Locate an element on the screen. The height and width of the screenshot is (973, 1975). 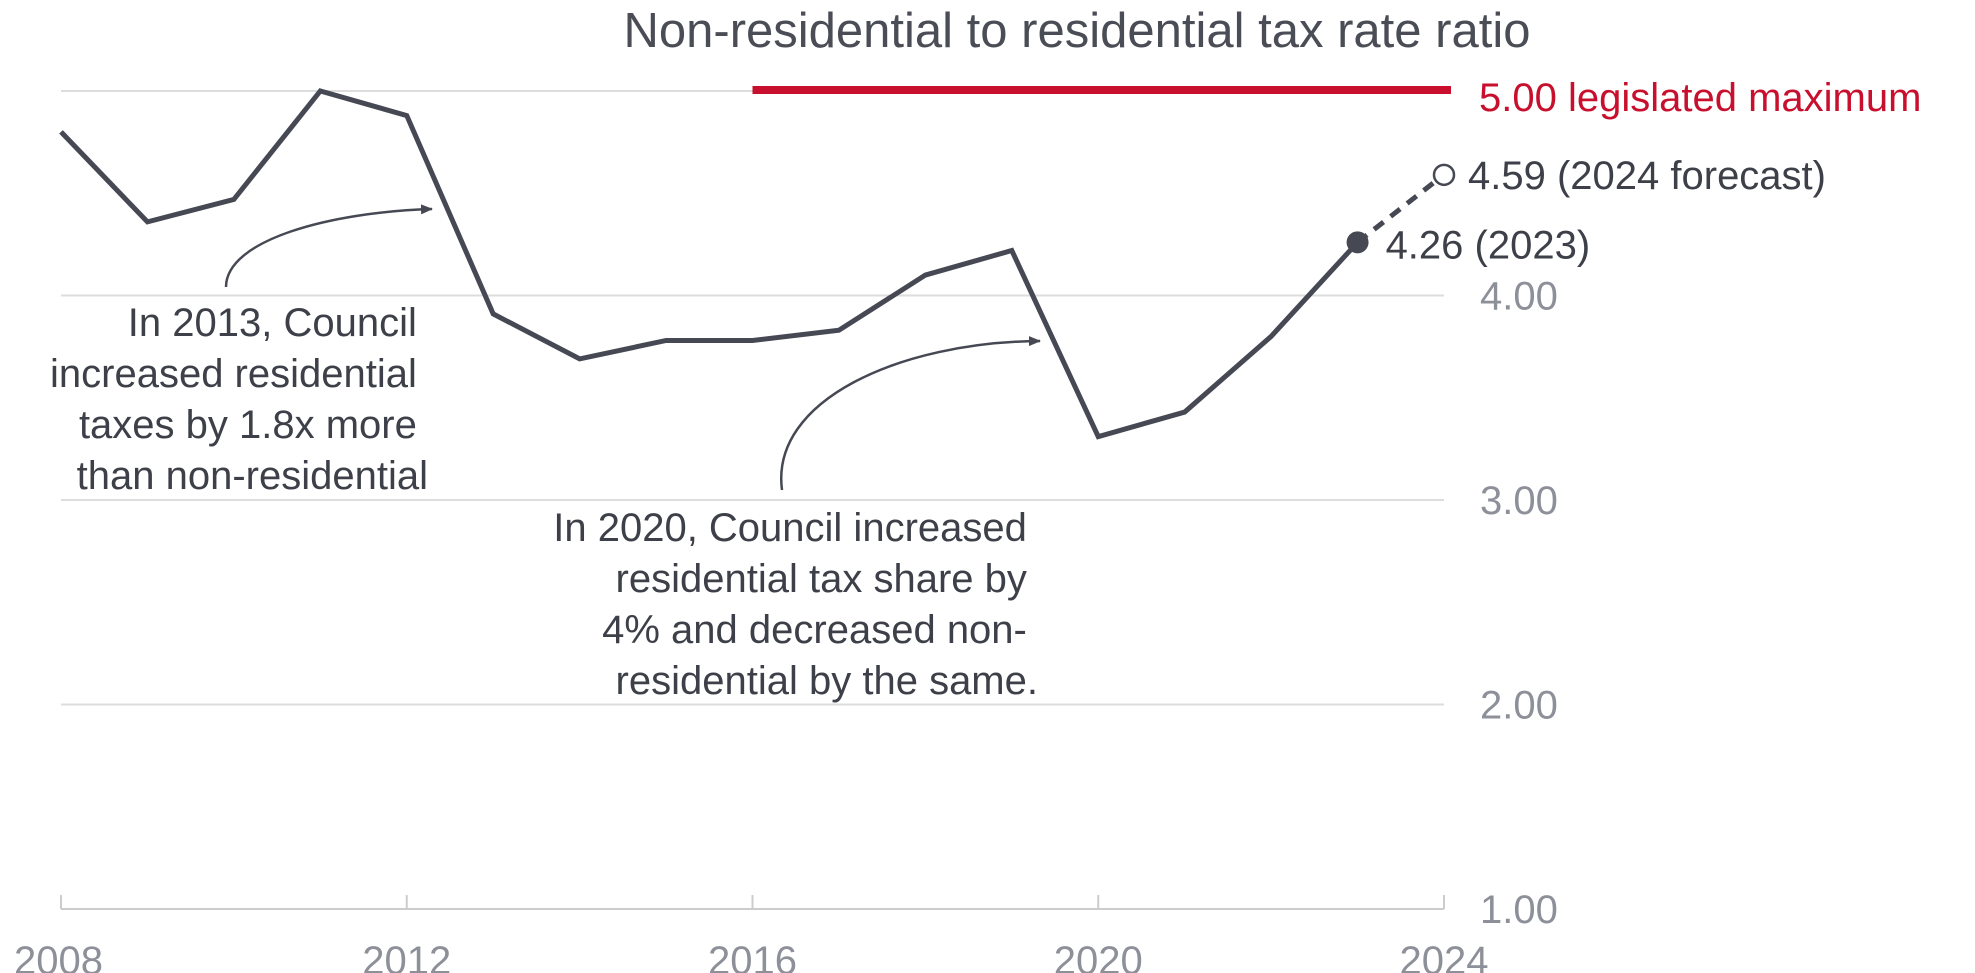
x-axis is located at coordinates (752, 902).